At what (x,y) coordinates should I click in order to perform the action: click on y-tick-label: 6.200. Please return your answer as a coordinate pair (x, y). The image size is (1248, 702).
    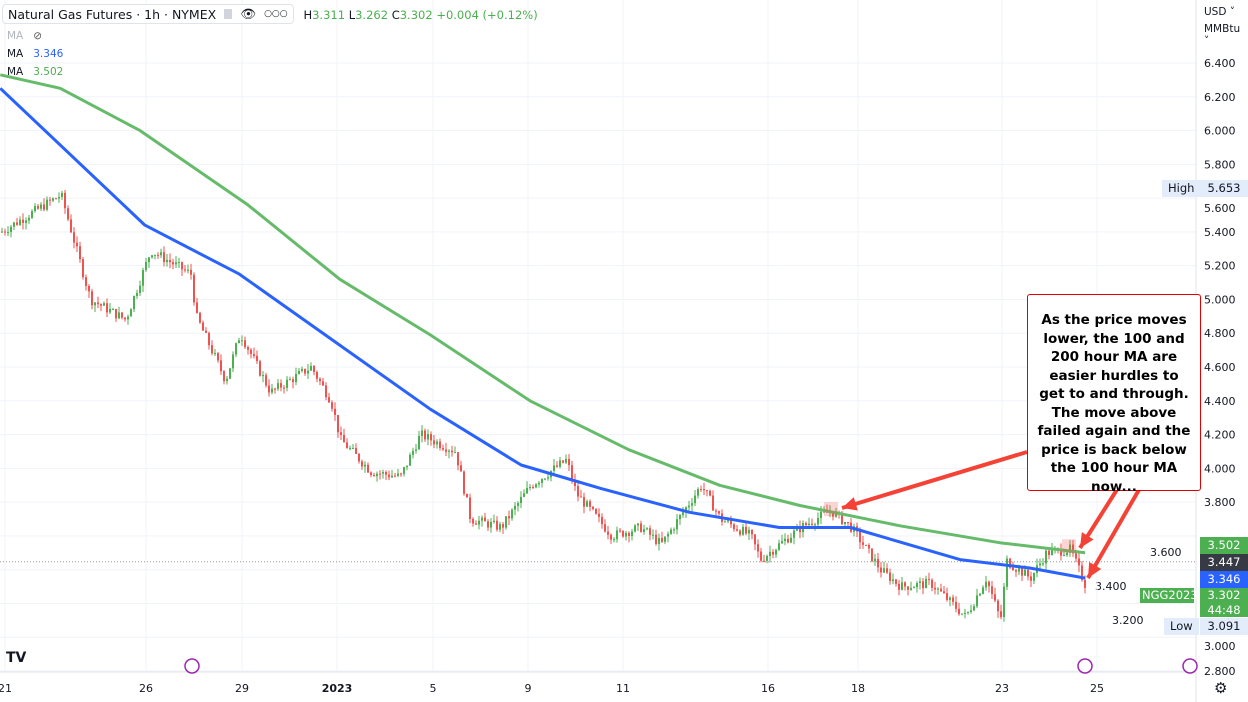
    Looking at the image, I should click on (1220, 97).